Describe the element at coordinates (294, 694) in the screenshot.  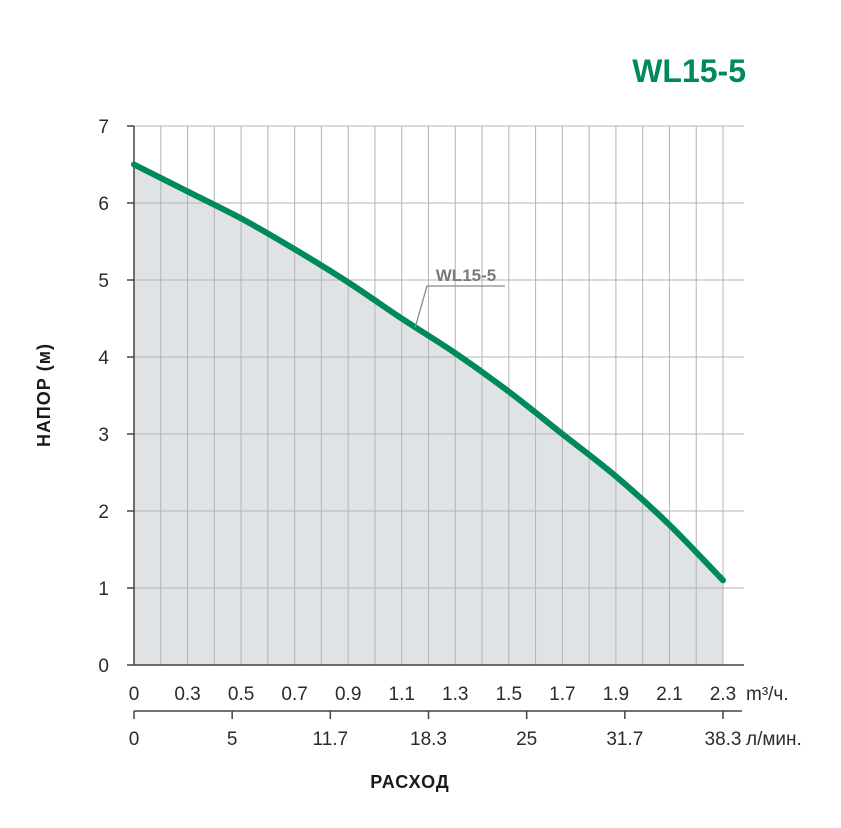
I see `x-tick-label-primary: 0.7` at that location.